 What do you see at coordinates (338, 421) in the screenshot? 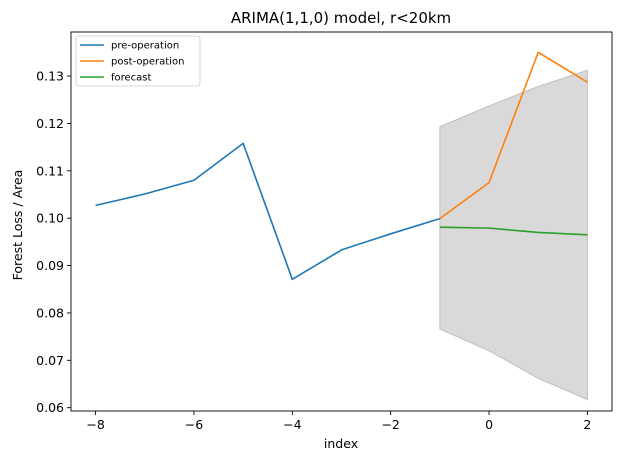
I see `x-axis: −8 −6 −4 −2 0 2` at bounding box center [338, 421].